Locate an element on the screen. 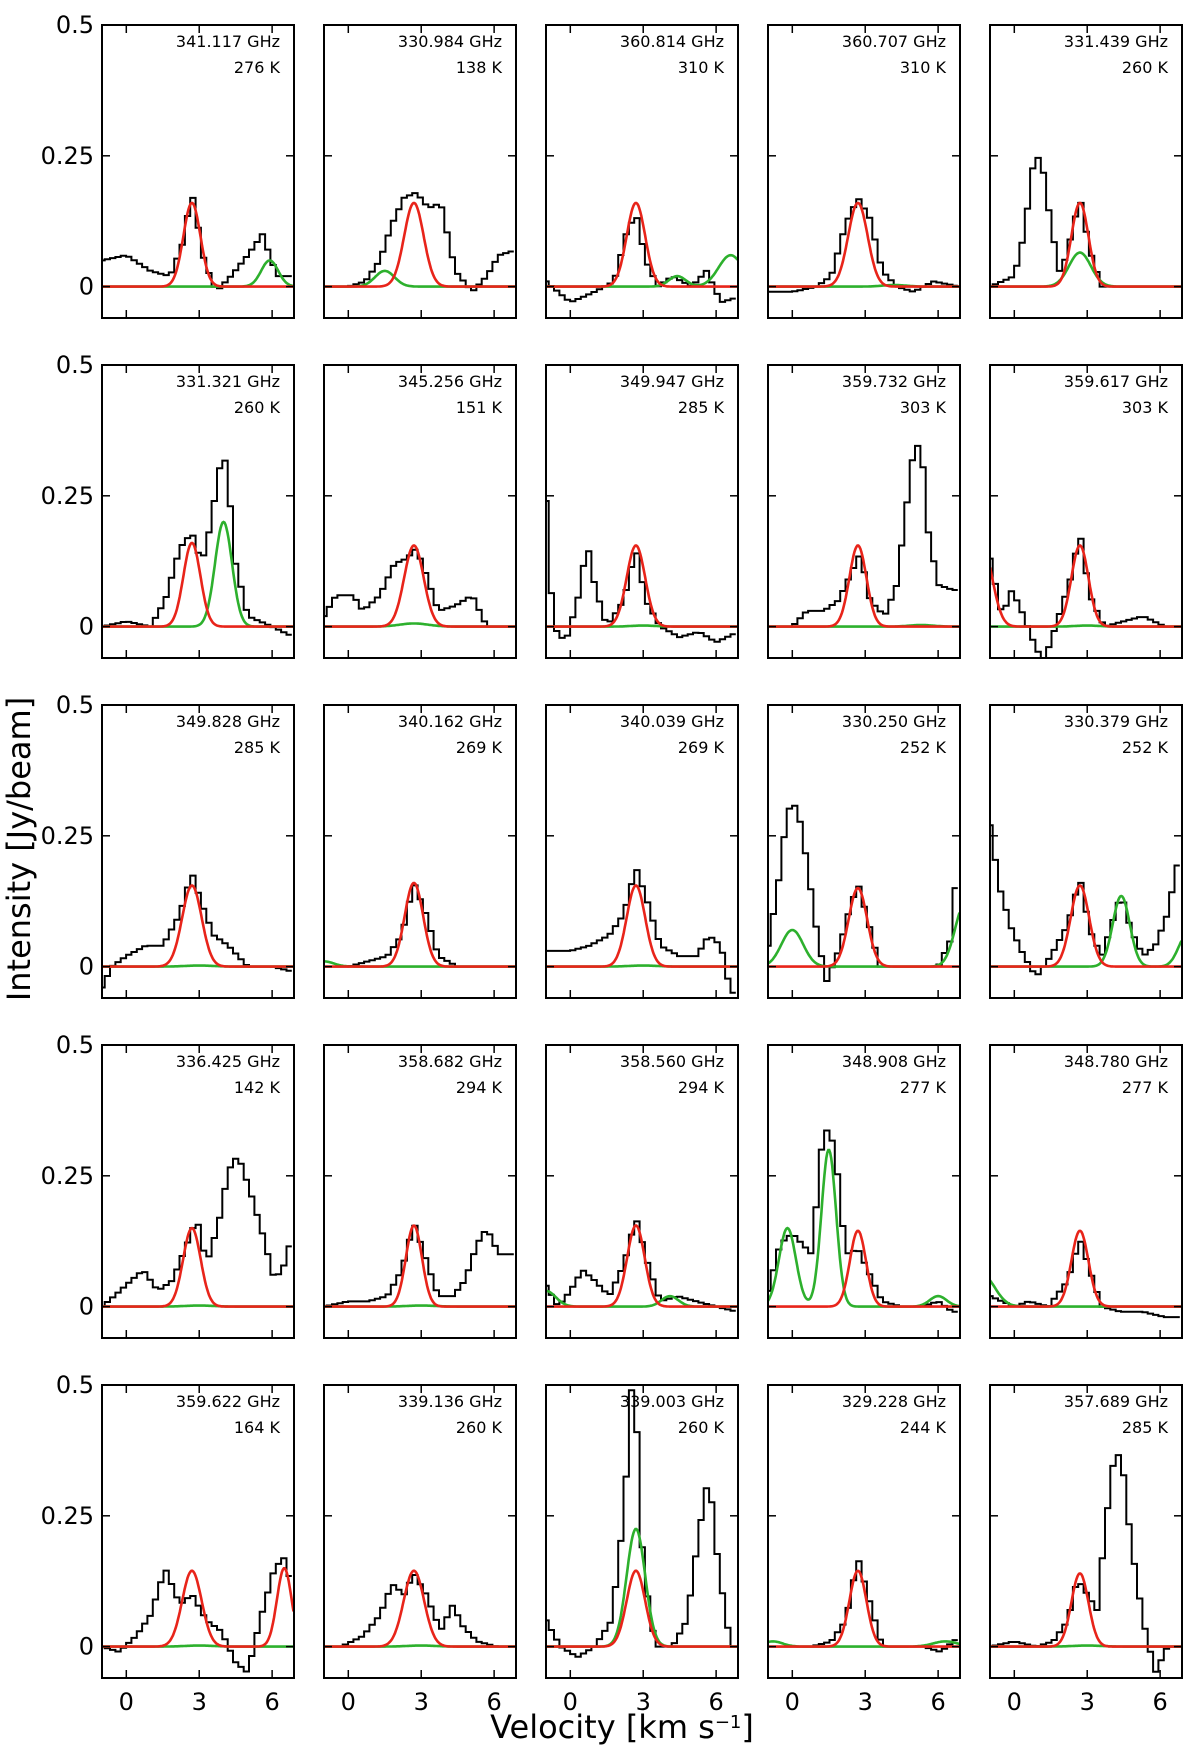  panel-temperature: 142 K is located at coordinates (257, 1087).